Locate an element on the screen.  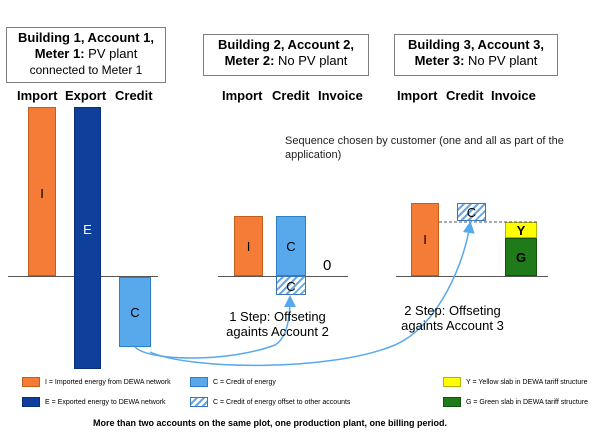
legend-import-swatch is located at coordinates (31, 382).